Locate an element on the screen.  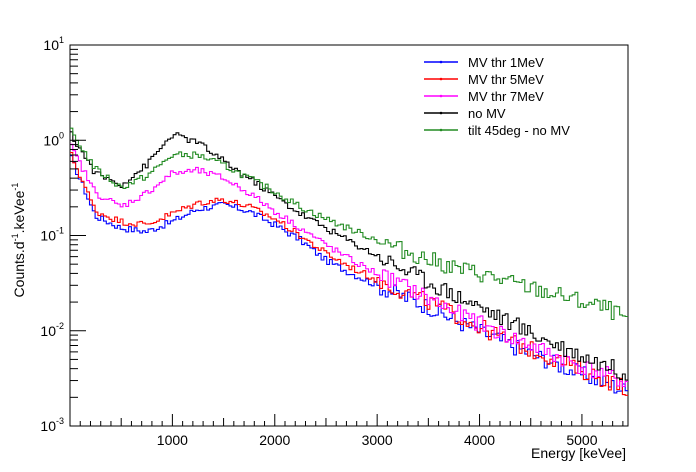
y-axis-ticks: 10⁻³ 10⁻² 10⁻¹ 10⁰ 10¹ is located at coordinates (63, 234).